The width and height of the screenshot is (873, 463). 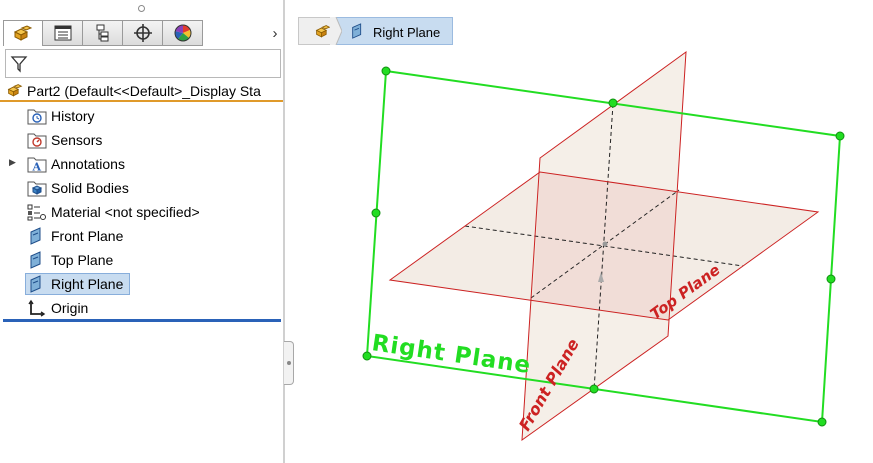 I want to click on property-sheet-icon, so click(x=62, y=33).